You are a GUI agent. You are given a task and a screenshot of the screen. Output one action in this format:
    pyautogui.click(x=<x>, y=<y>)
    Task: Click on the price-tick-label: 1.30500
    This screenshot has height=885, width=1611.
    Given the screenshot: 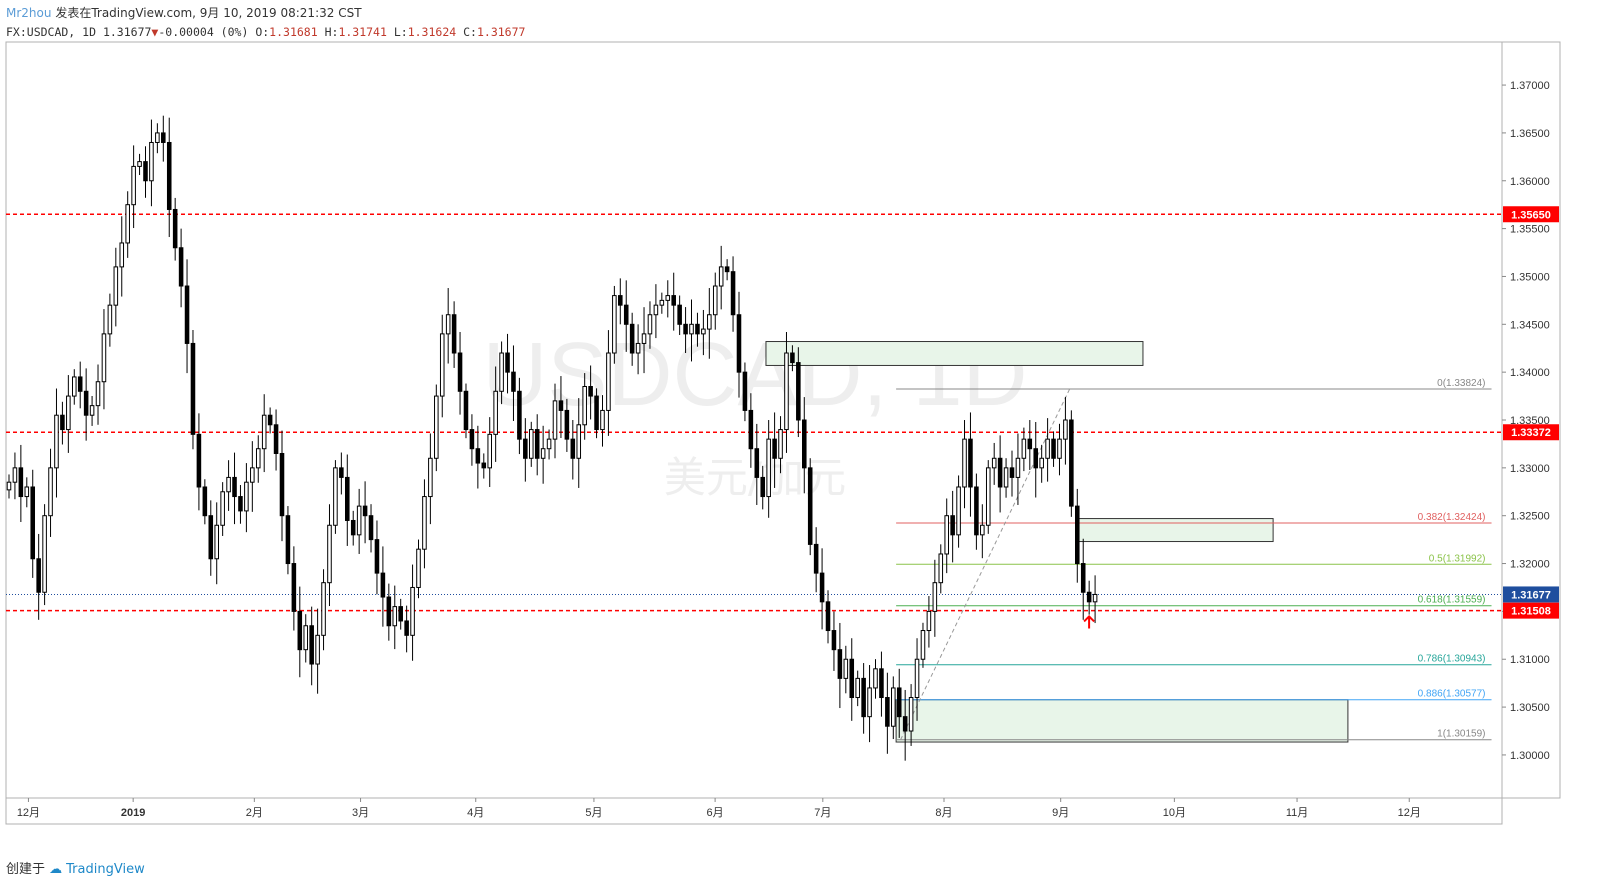 What is the action you would take?
    pyautogui.click(x=1530, y=708)
    